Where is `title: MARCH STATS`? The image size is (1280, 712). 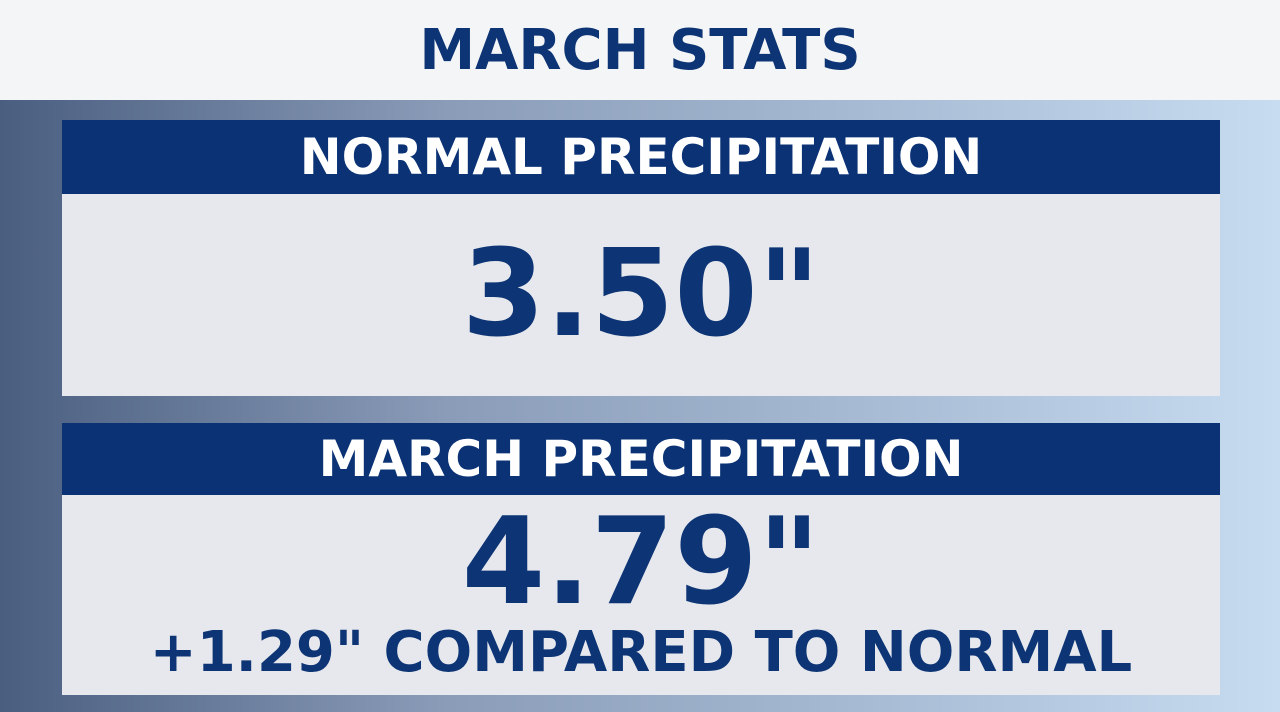 title: MARCH STATS is located at coordinates (640, 50).